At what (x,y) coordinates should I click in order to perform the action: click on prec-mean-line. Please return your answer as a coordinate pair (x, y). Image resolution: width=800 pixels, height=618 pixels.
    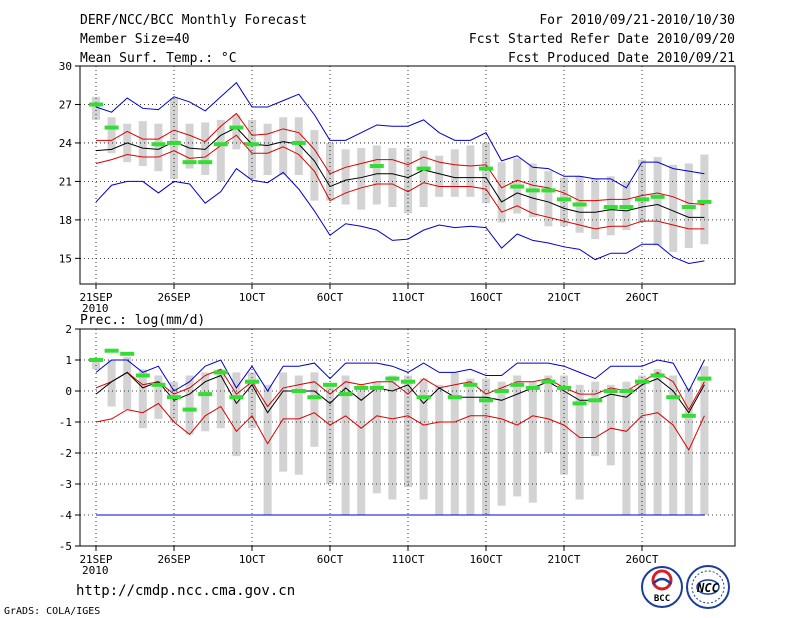
    Looking at the image, I should click on (400, 392).